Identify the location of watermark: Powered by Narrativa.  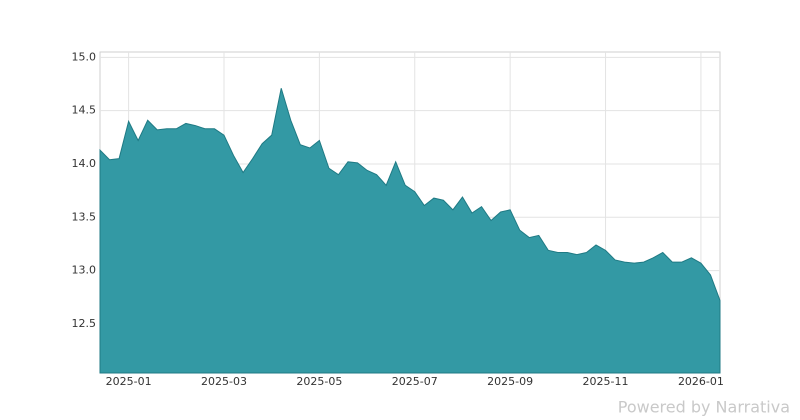
(704, 407).